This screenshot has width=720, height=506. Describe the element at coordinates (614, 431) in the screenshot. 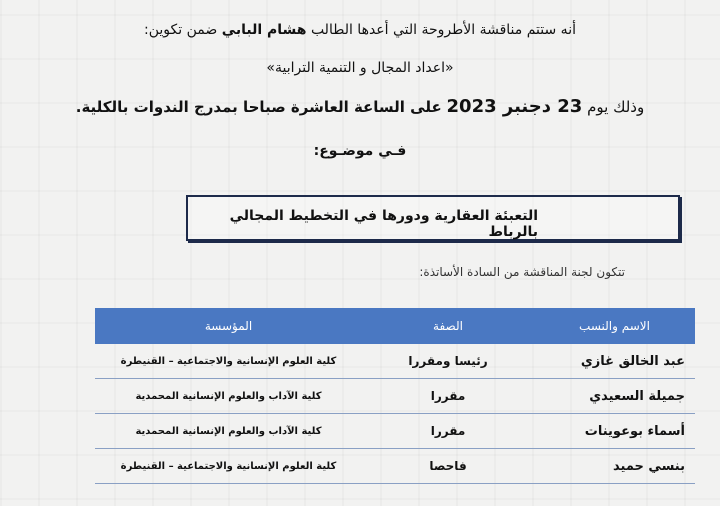

I see `member-name: أسماء بوعوينات` at that location.